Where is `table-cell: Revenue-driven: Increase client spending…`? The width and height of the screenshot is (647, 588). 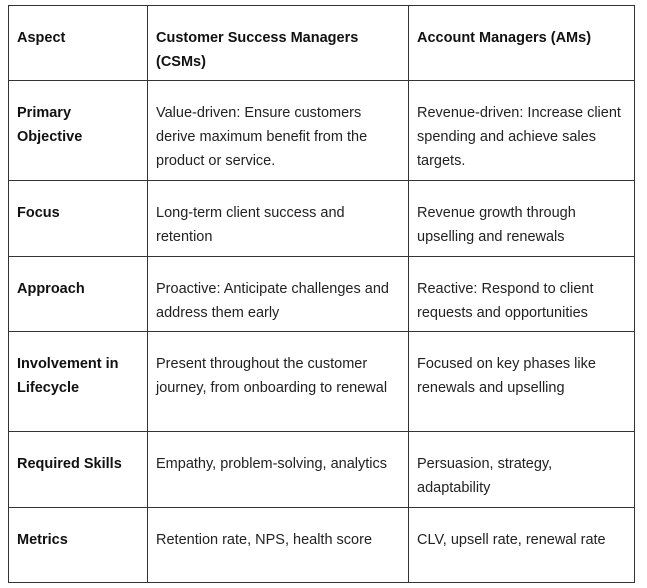
table-cell: Revenue-driven: Increase client spending… is located at coordinates (521, 130).